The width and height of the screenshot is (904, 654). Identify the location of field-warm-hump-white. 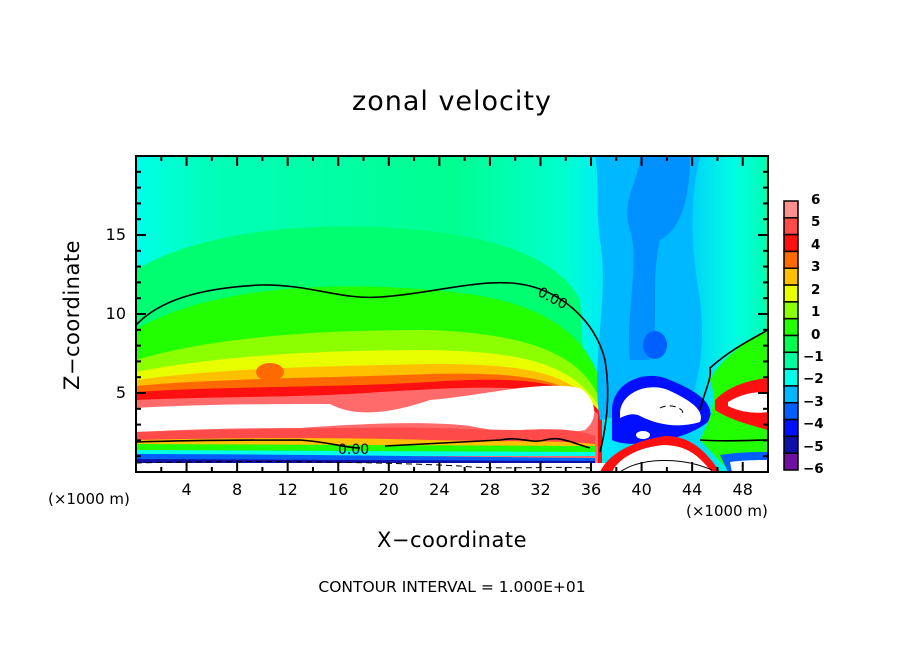
(662, 458).